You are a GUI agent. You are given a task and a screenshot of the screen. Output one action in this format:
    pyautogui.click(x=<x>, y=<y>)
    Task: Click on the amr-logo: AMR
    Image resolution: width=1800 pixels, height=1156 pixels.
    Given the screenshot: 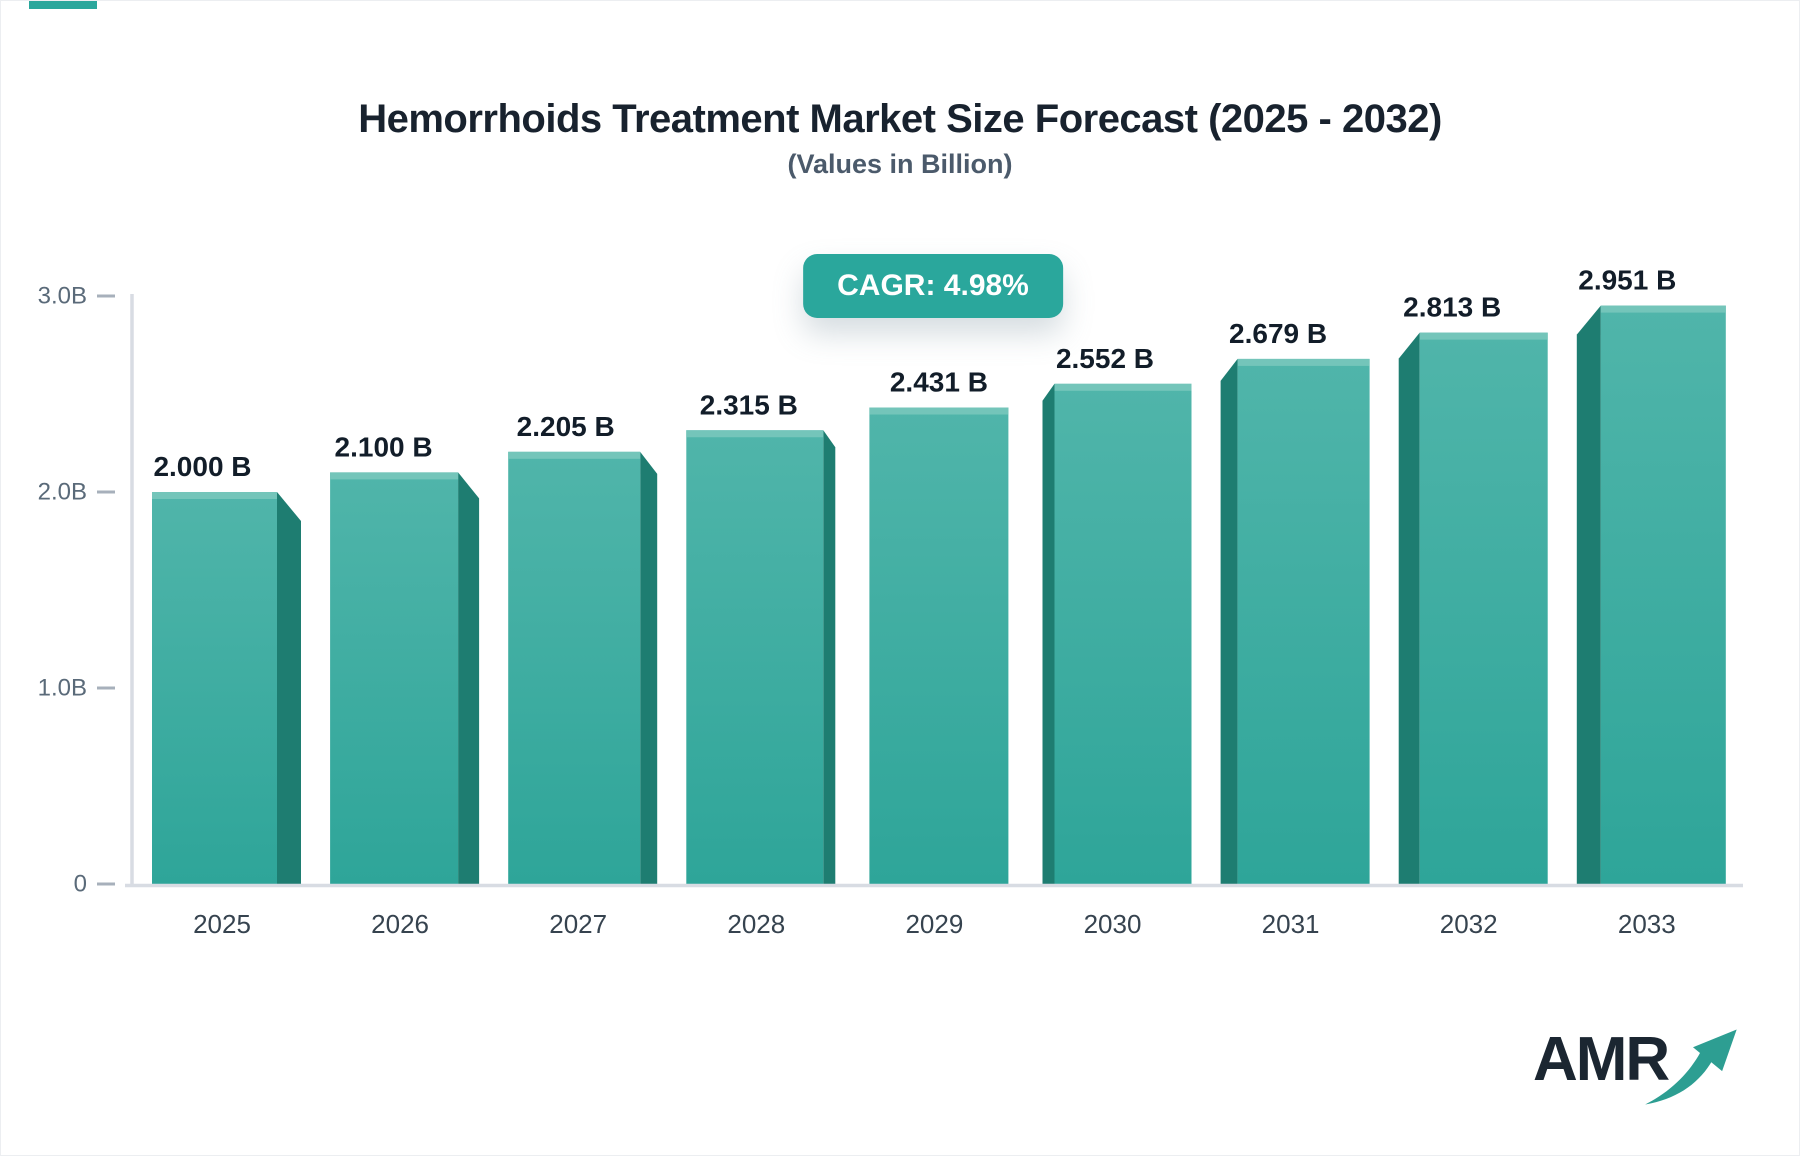 What is the action you would take?
    pyautogui.click(x=1643, y=1079)
    